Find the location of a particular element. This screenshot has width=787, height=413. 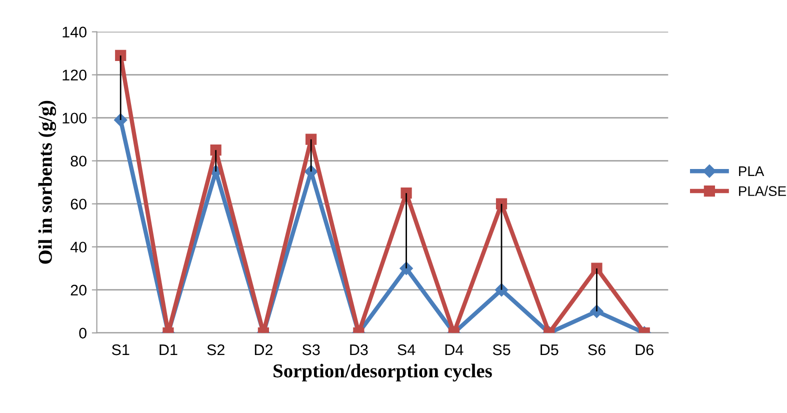

x-tick-label: D5 is located at coordinates (549, 350).